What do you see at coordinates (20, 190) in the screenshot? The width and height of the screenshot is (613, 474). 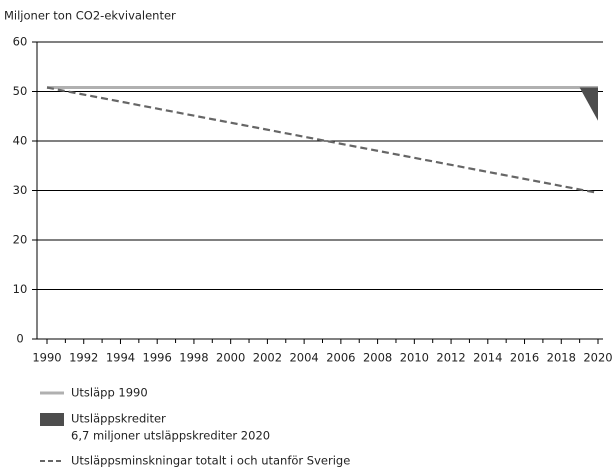 I see `y-tick-label: 30` at bounding box center [20, 190].